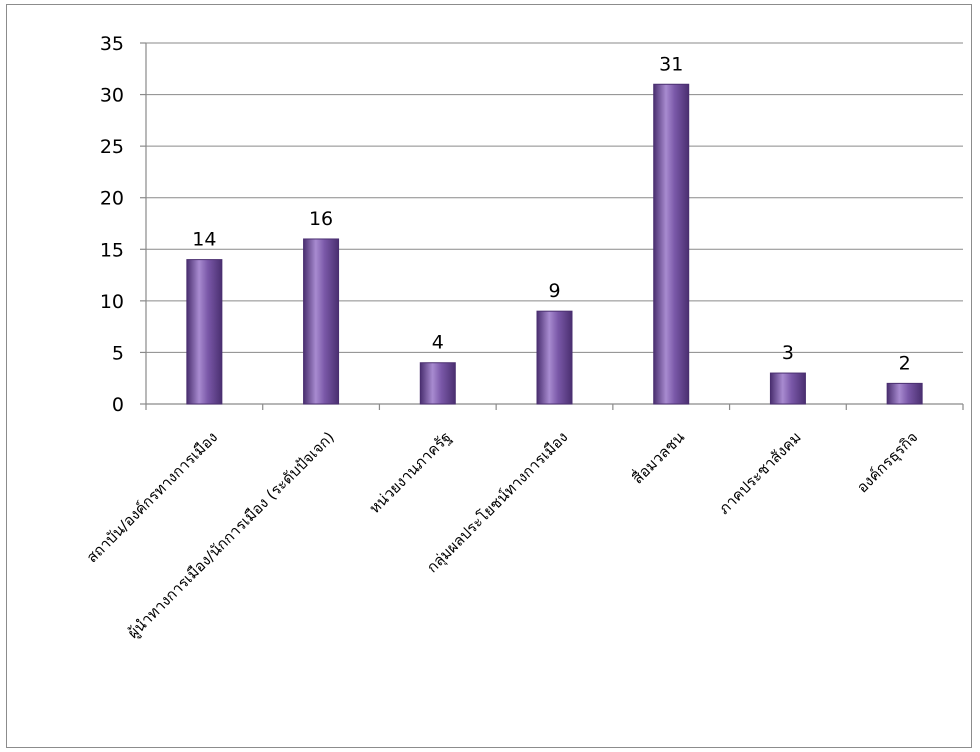  Describe the element at coordinates (760, 473) in the screenshot. I see `category-label: ภาคประชาสังคม` at that location.